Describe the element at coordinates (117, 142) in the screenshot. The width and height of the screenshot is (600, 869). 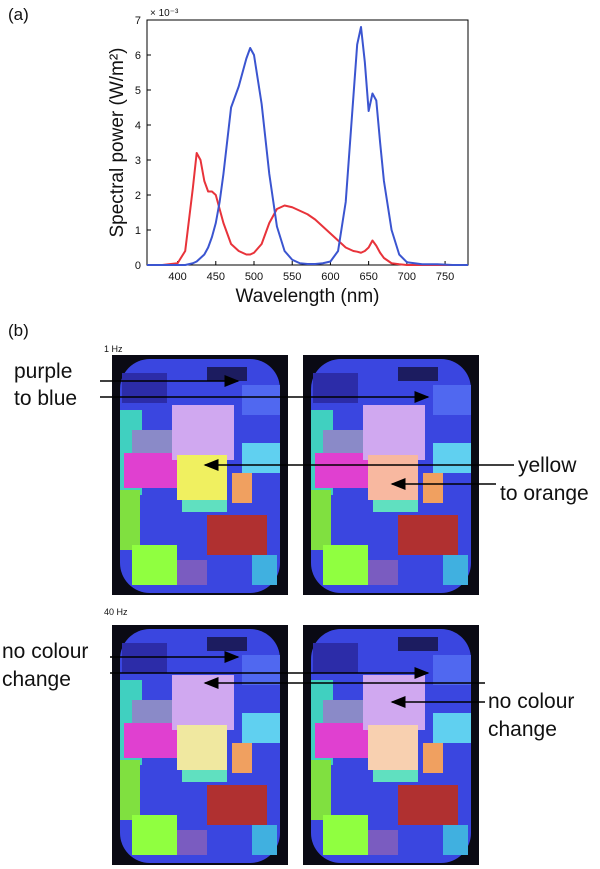
I see `y-axis-label: Spectral power (W/m²)` at that location.